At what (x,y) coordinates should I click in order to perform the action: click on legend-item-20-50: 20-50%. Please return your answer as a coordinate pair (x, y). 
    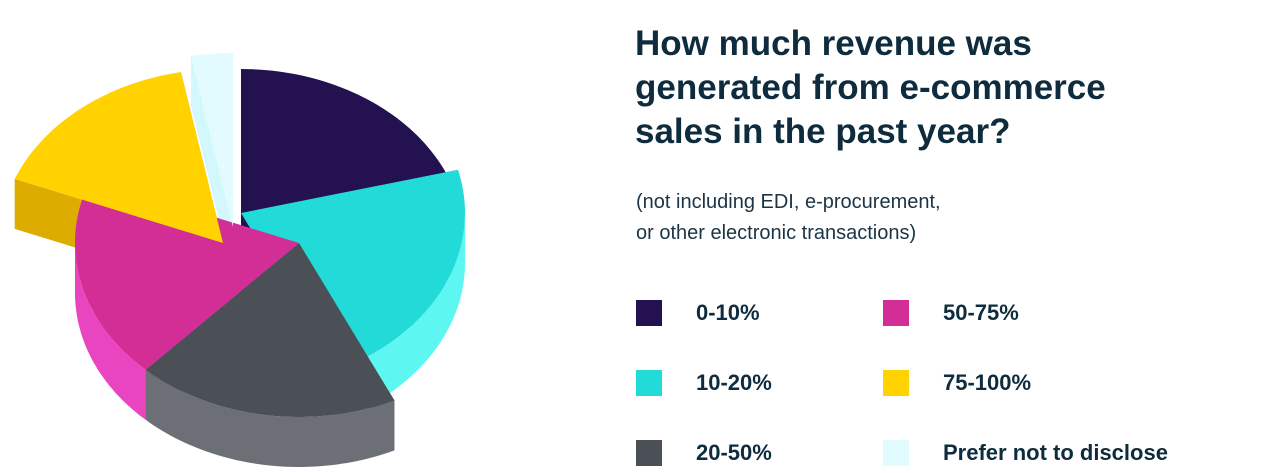
    Looking at the image, I should click on (704, 453).